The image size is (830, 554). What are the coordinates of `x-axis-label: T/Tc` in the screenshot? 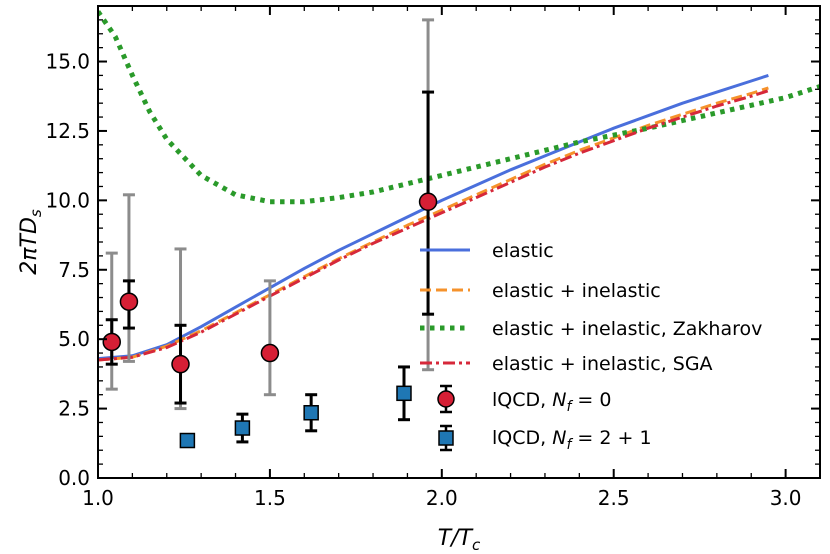 It's located at (459, 540).